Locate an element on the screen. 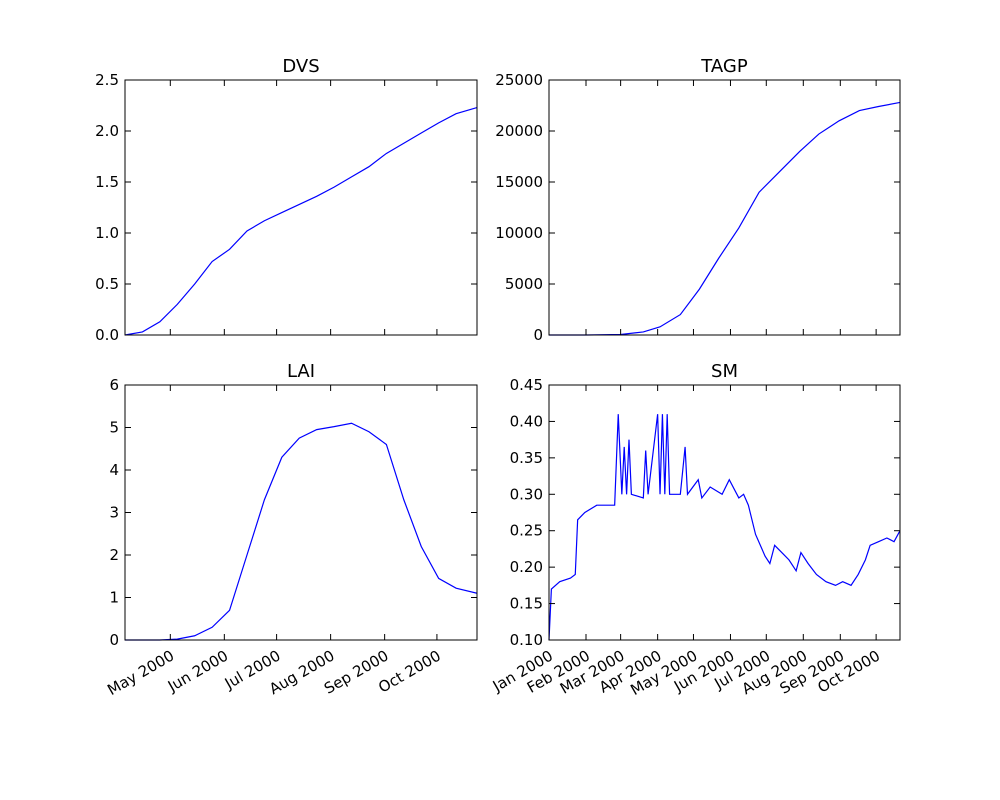  y-tick-label: 1 is located at coordinates (114, 598).